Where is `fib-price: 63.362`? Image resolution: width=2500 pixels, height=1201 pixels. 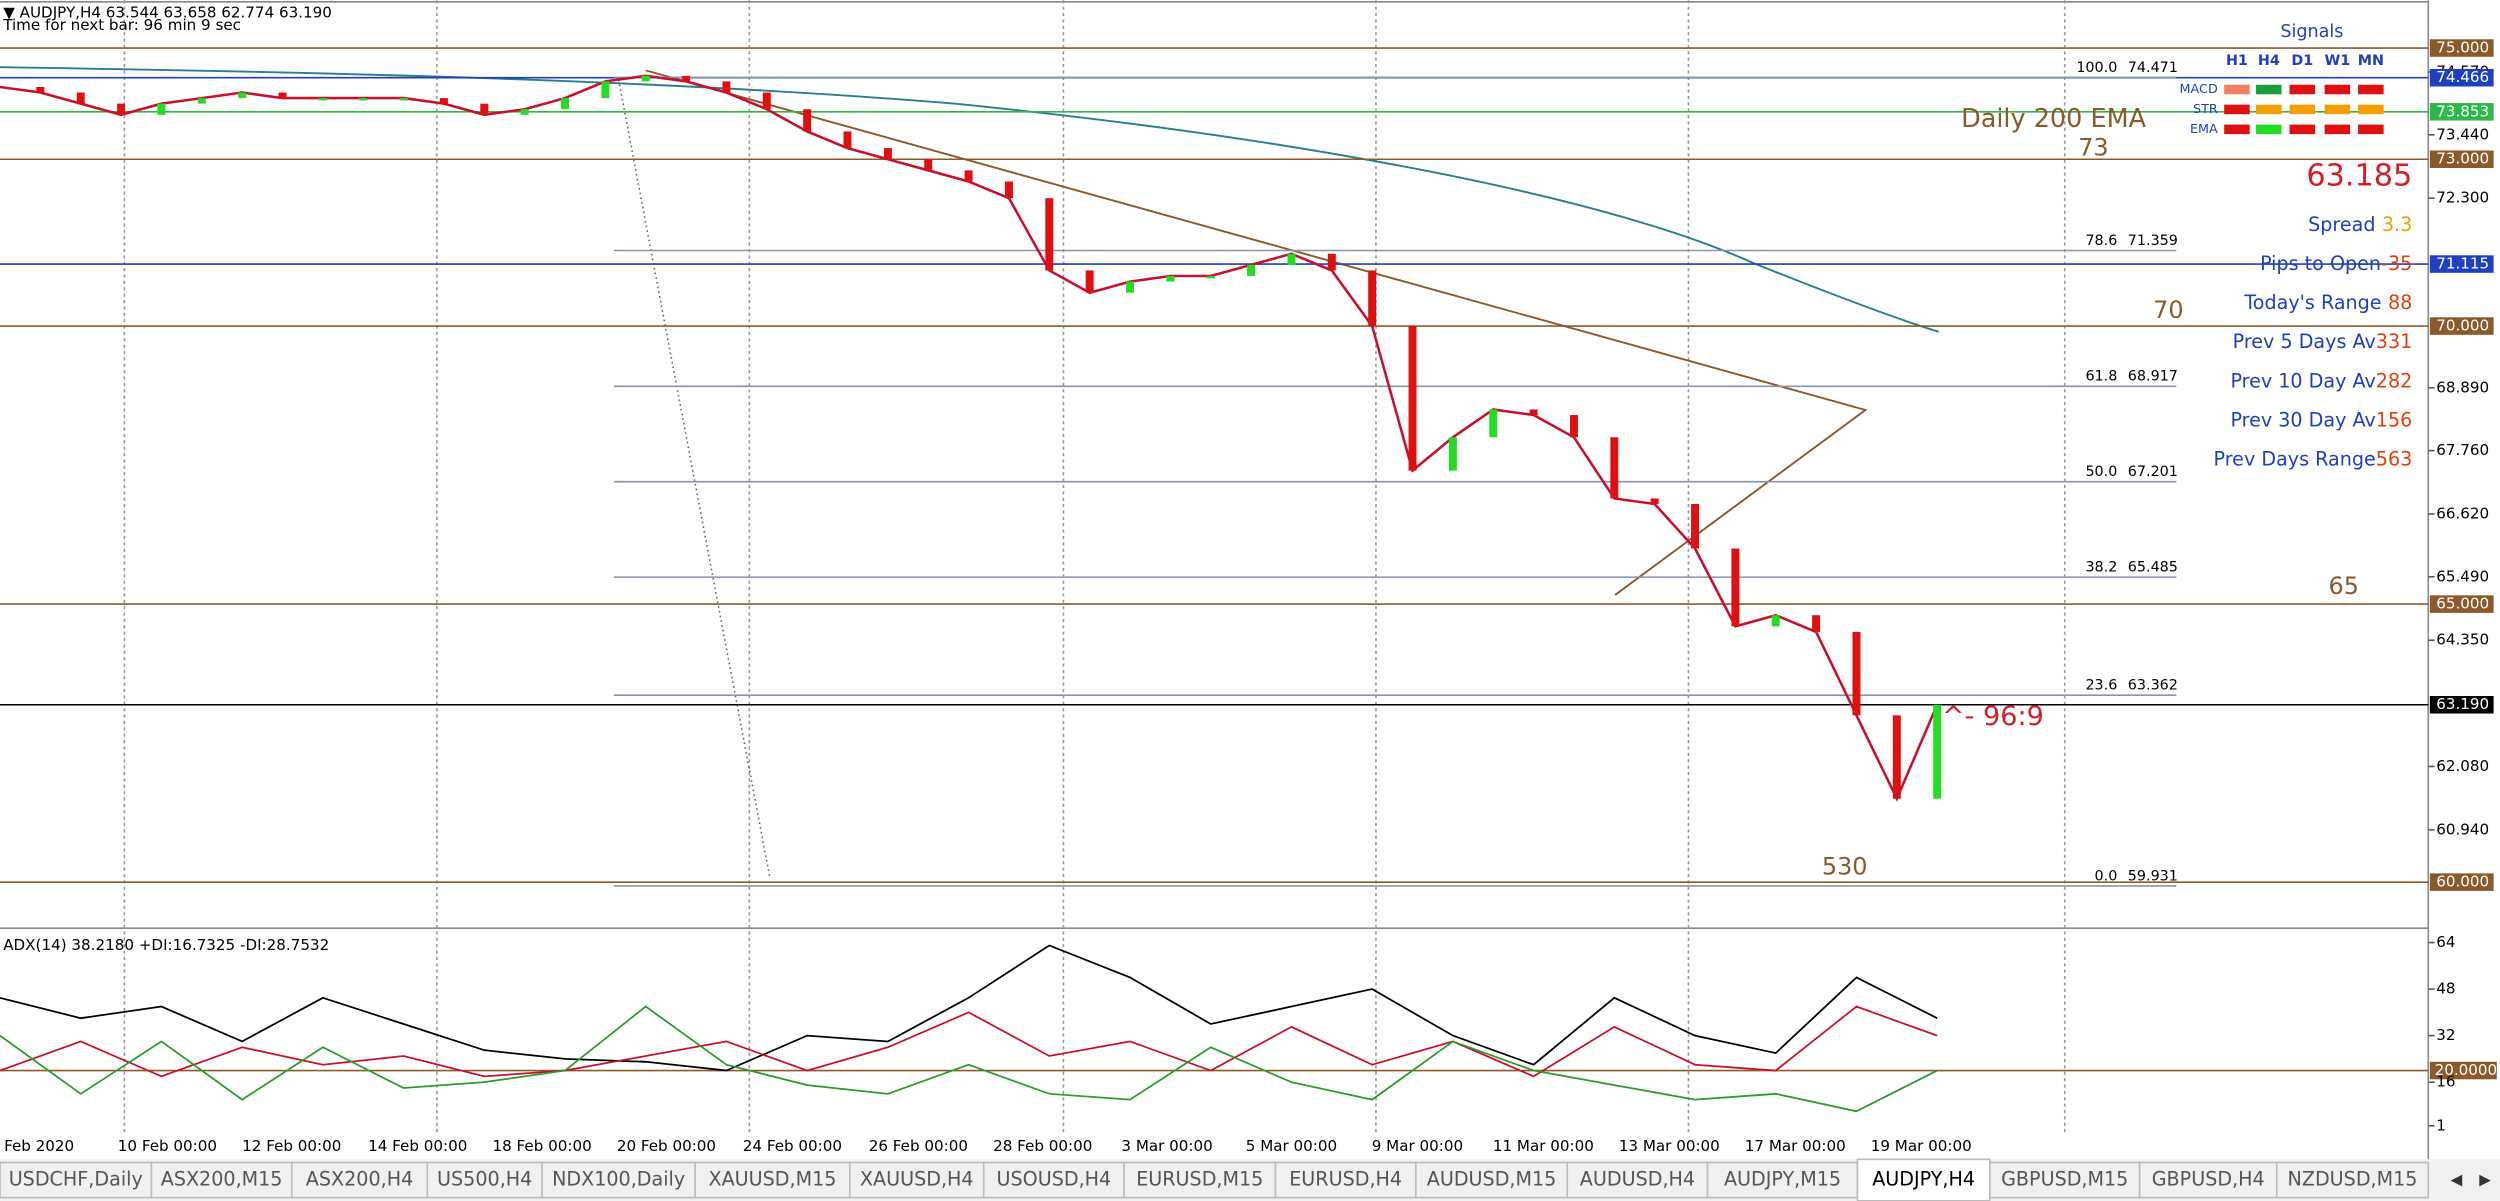
fib-price: 63.362 is located at coordinates (2153, 686).